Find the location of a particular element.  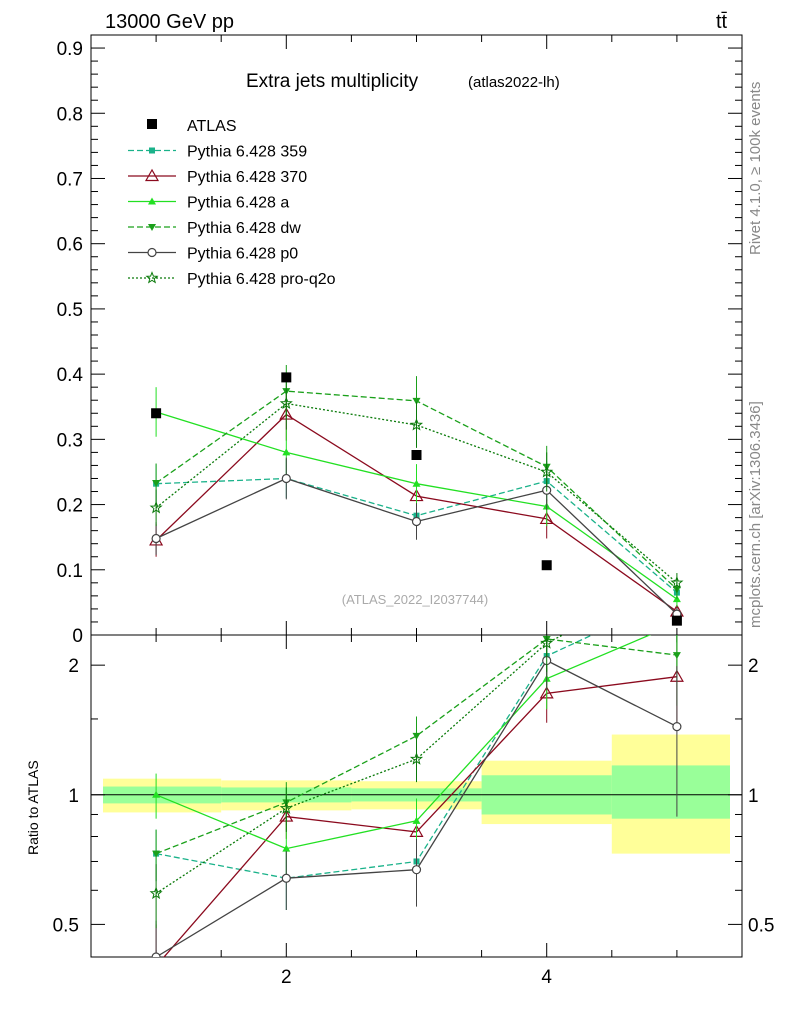

chart-subtitle: (atlas2022-lh) is located at coordinates (514, 82).